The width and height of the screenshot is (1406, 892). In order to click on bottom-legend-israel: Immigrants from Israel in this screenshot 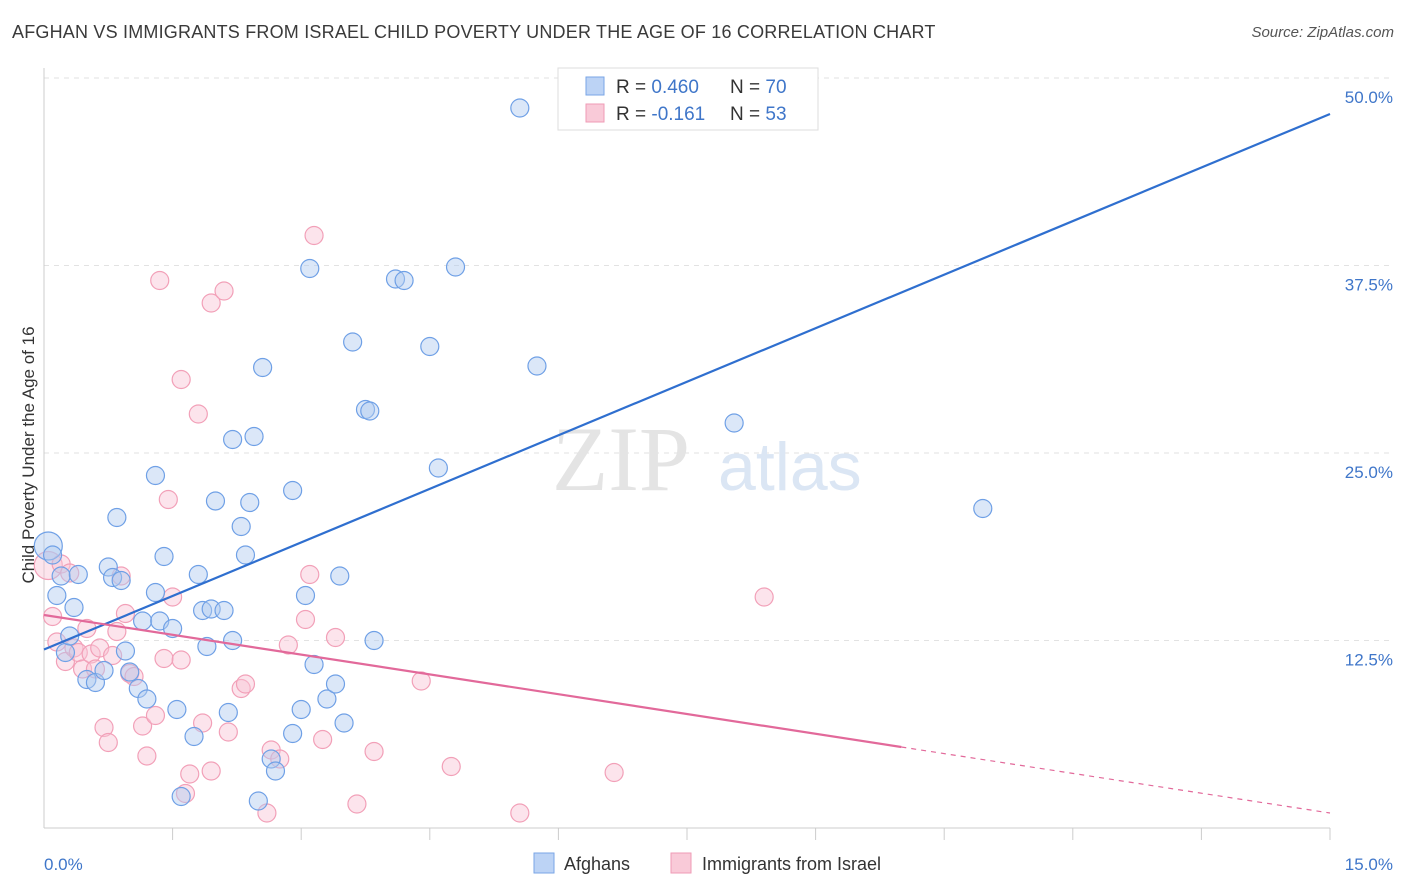, I will do `click(791, 864)`.